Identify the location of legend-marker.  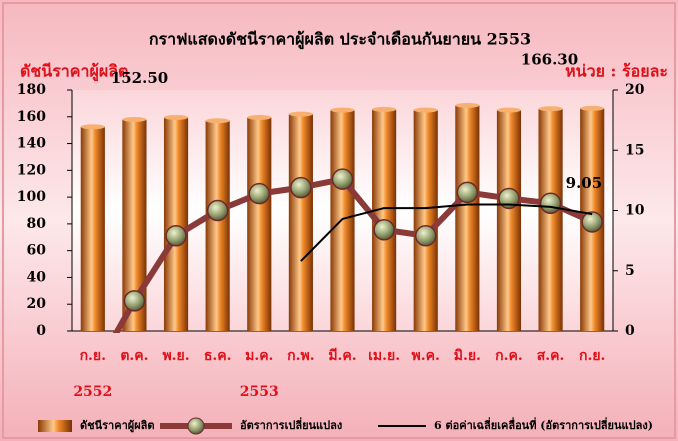
(196, 426).